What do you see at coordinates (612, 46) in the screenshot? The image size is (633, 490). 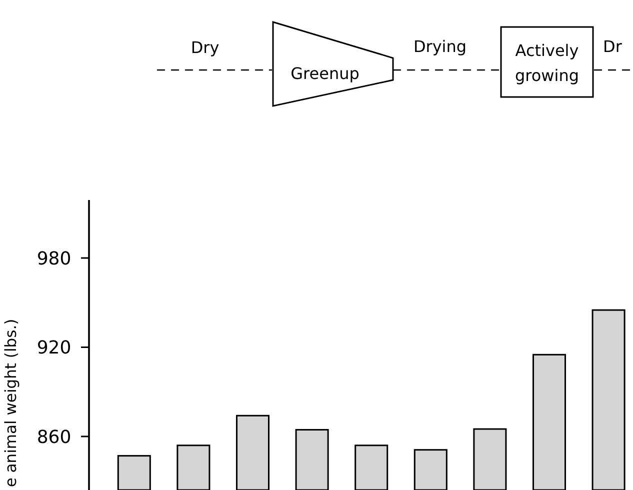 I see `text: Dr` at bounding box center [612, 46].